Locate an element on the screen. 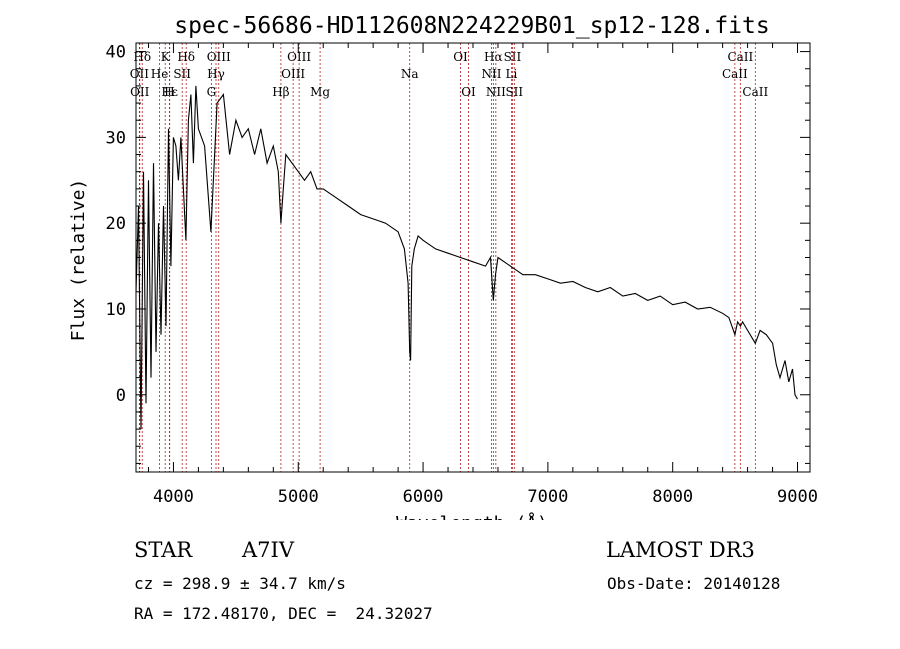  marker-label-12: OIII is located at coordinates (299, 57).